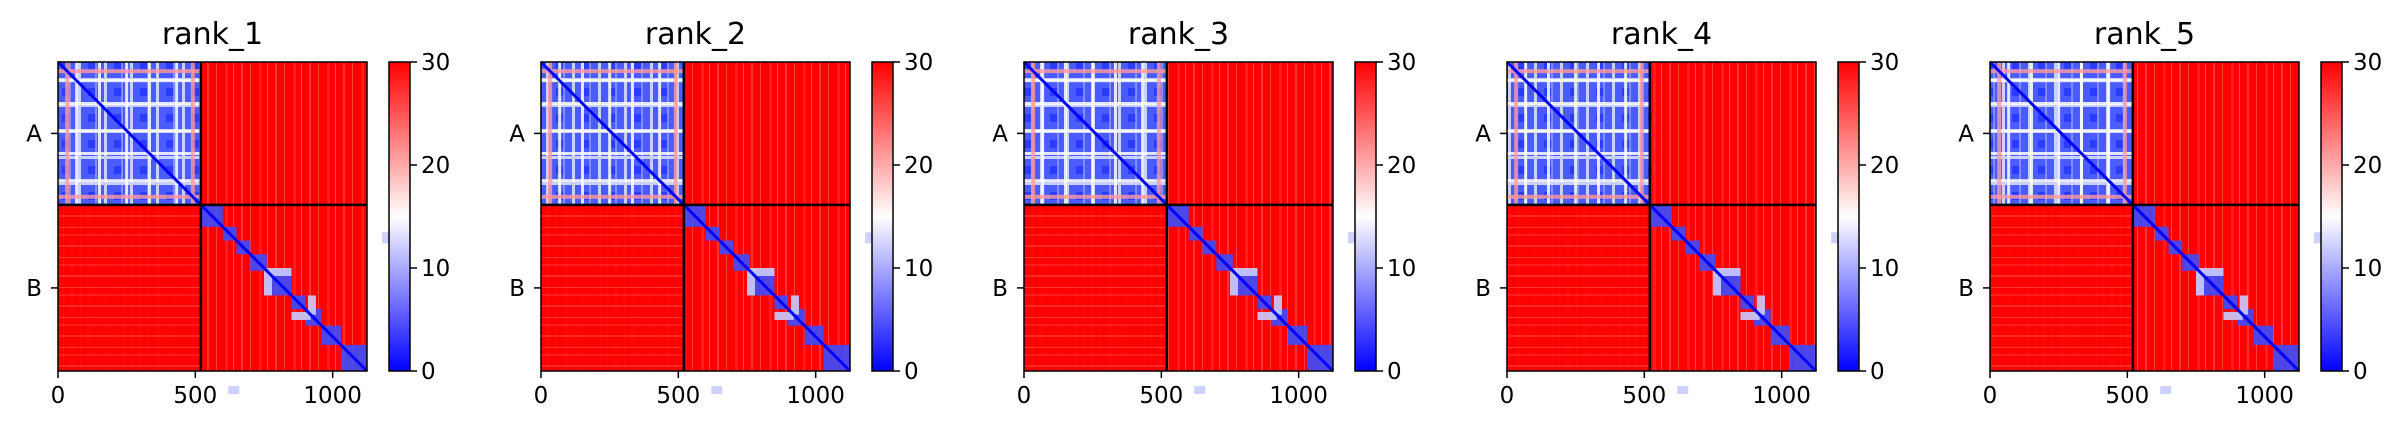 This screenshot has height=438, width=2400. Describe the element at coordinates (1178, 34) in the screenshot. I see `panel-title: rank_3` at that location.